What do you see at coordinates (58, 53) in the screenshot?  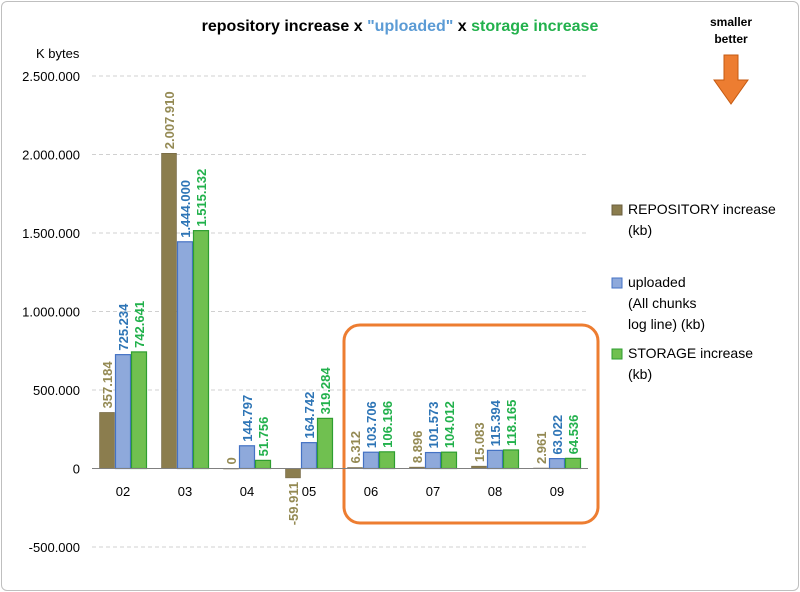 I see `y-axis-label: K bytes` at bounding box center [58, 53].